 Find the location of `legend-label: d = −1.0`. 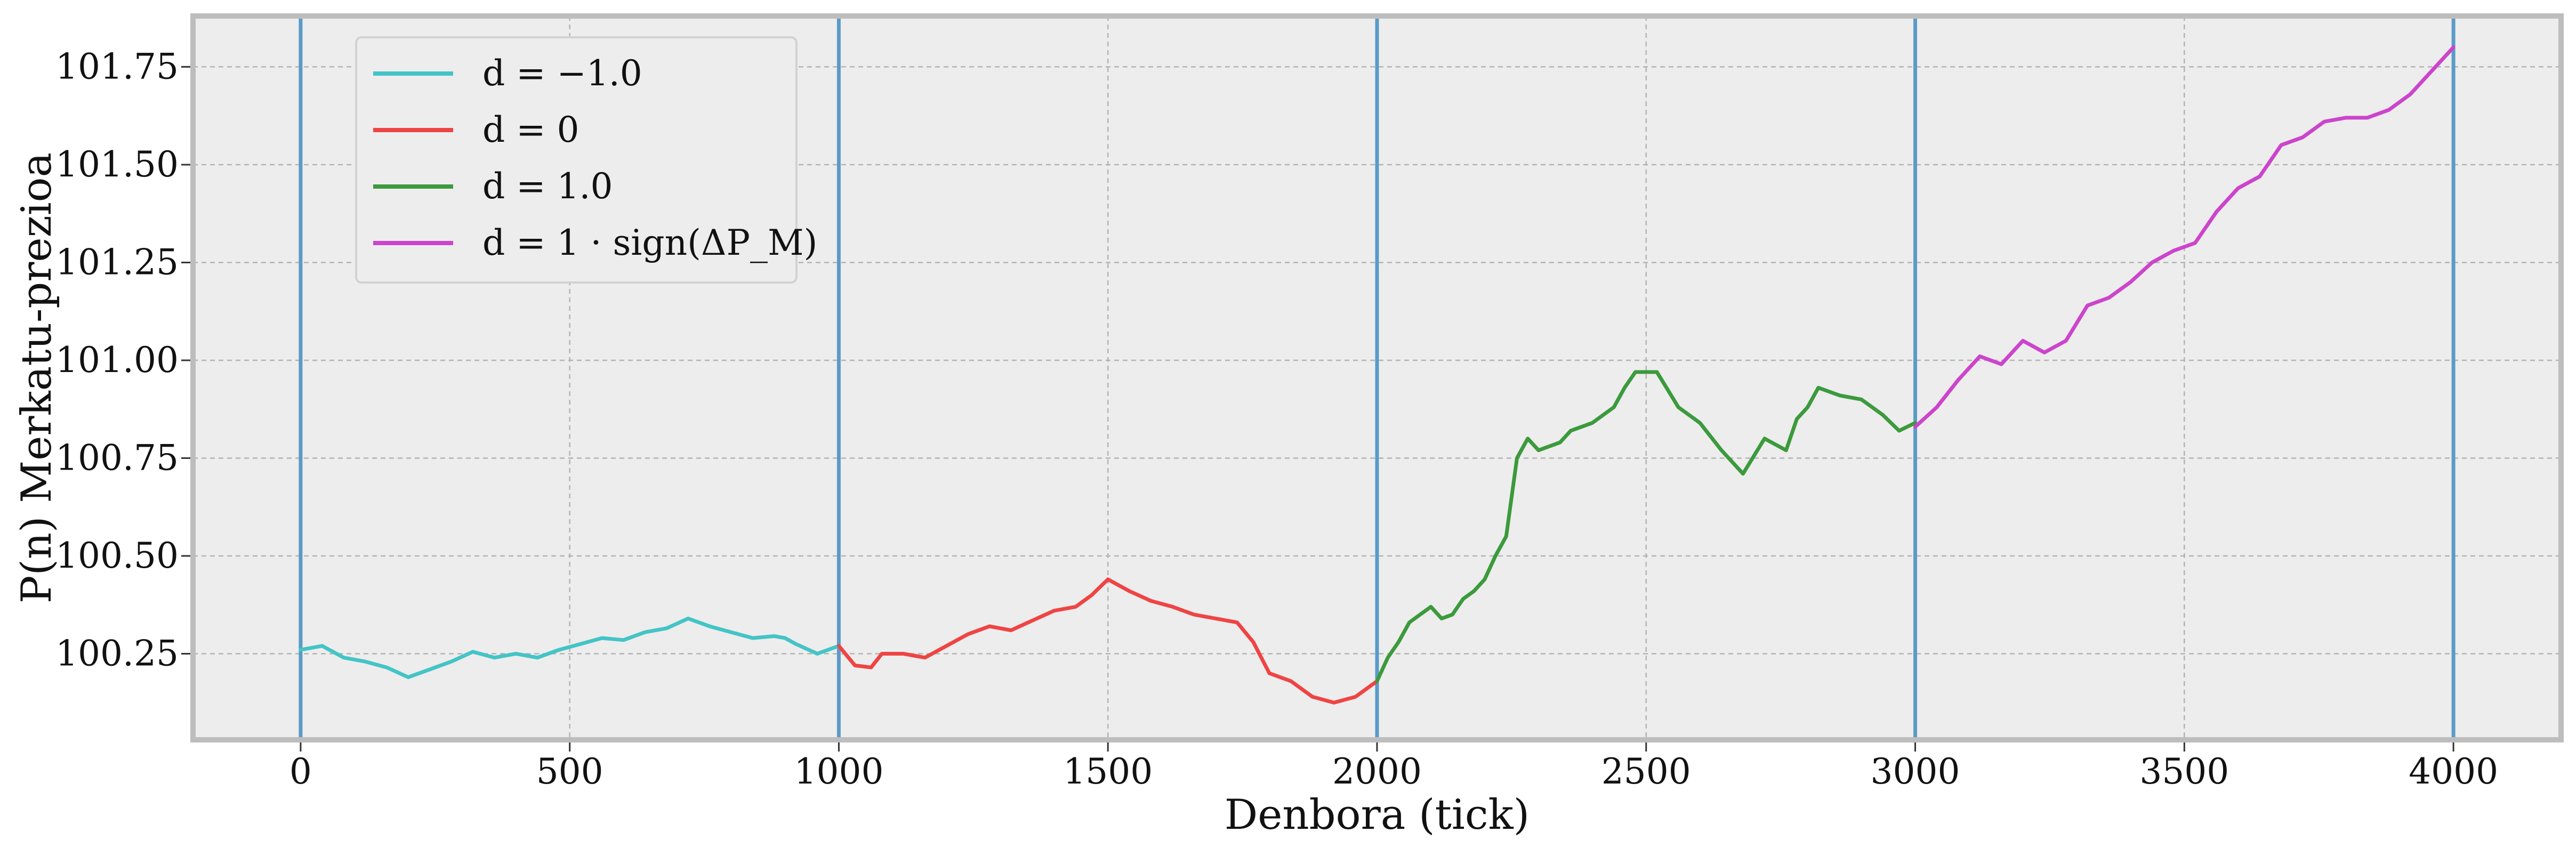

legend-label: d = −1.0 is located at coordinates (562, 74).